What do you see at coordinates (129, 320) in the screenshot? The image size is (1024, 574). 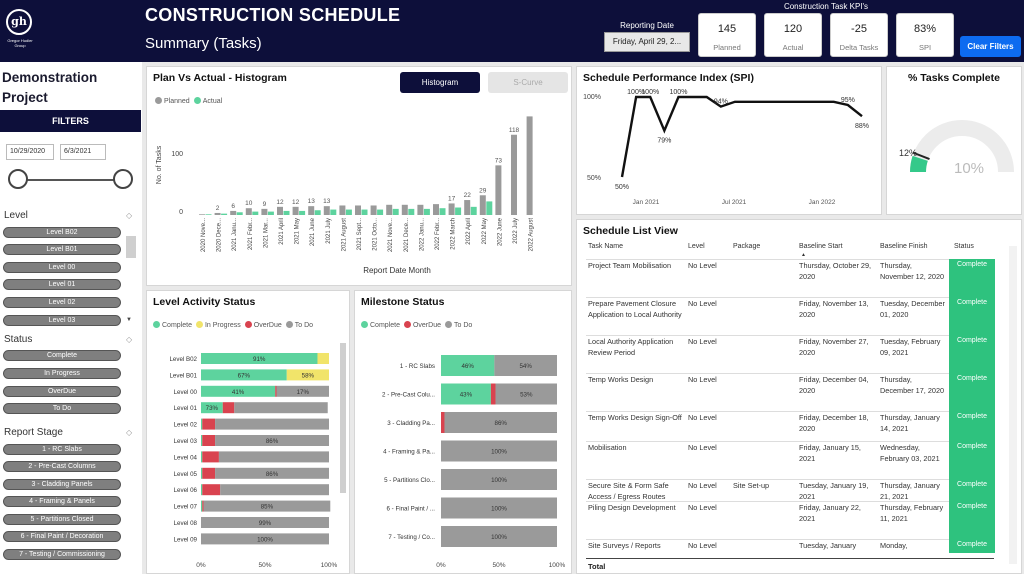 I see `scroll-down-icon: ▼` at bounding box center [129, 320].